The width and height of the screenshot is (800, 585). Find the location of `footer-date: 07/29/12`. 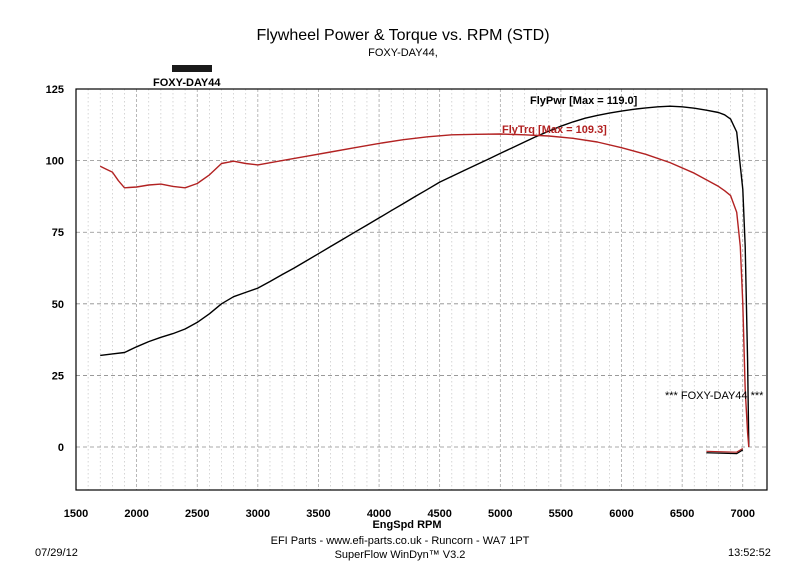

footer-date: 07/29/12 is located at coordinates (56, 553).